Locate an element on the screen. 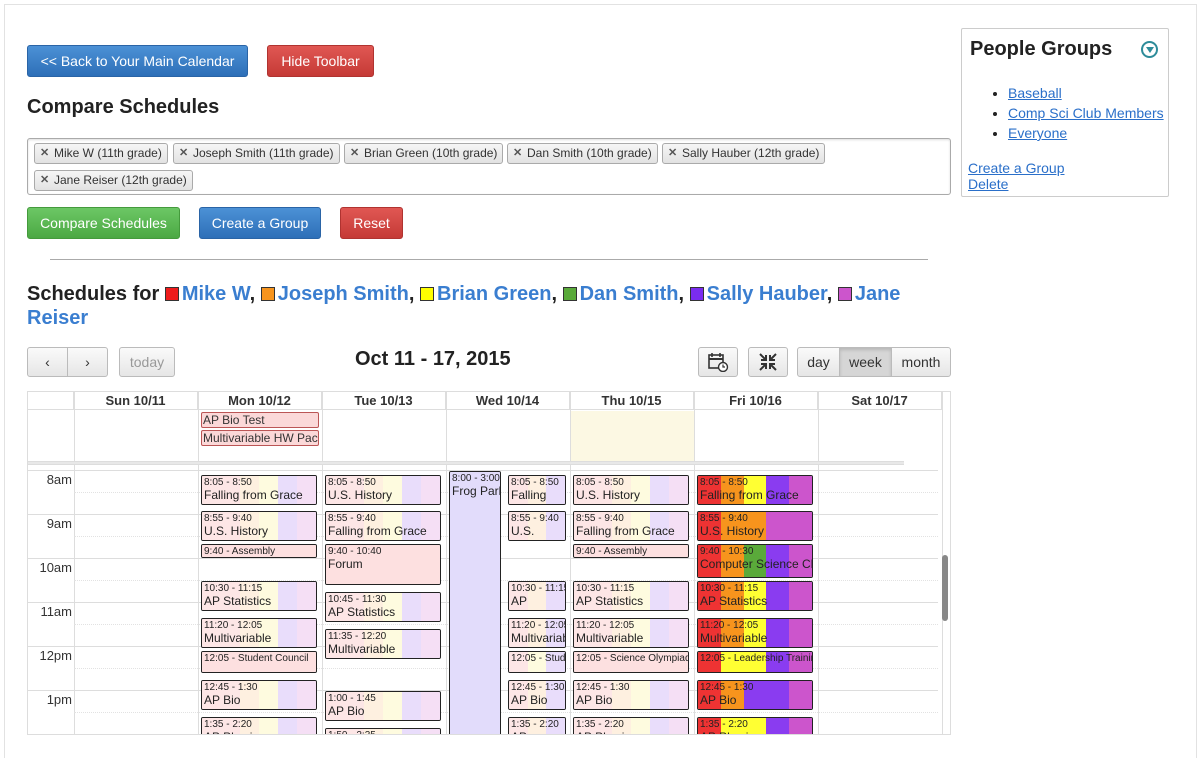  calendar-event: 10:45 - 11:30 AP Statistics is located at coordinates (383, 607).